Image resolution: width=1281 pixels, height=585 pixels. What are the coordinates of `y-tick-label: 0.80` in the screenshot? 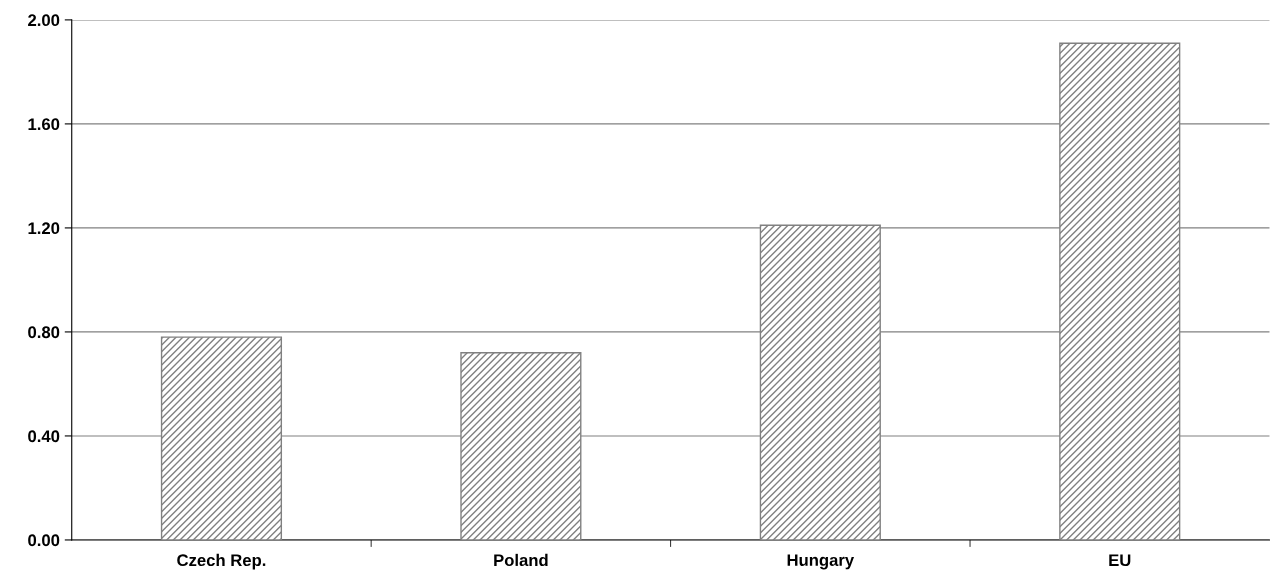 It's located at (44, 332).